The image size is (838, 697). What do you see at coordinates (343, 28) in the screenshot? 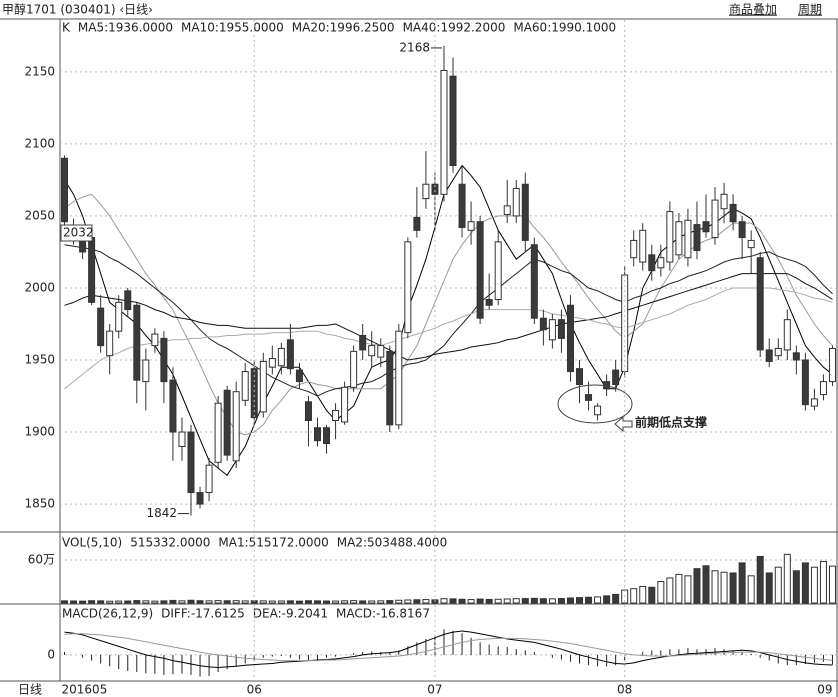
I see `legend-item: MA20:1996.2500` at bounding box center [343, 28].